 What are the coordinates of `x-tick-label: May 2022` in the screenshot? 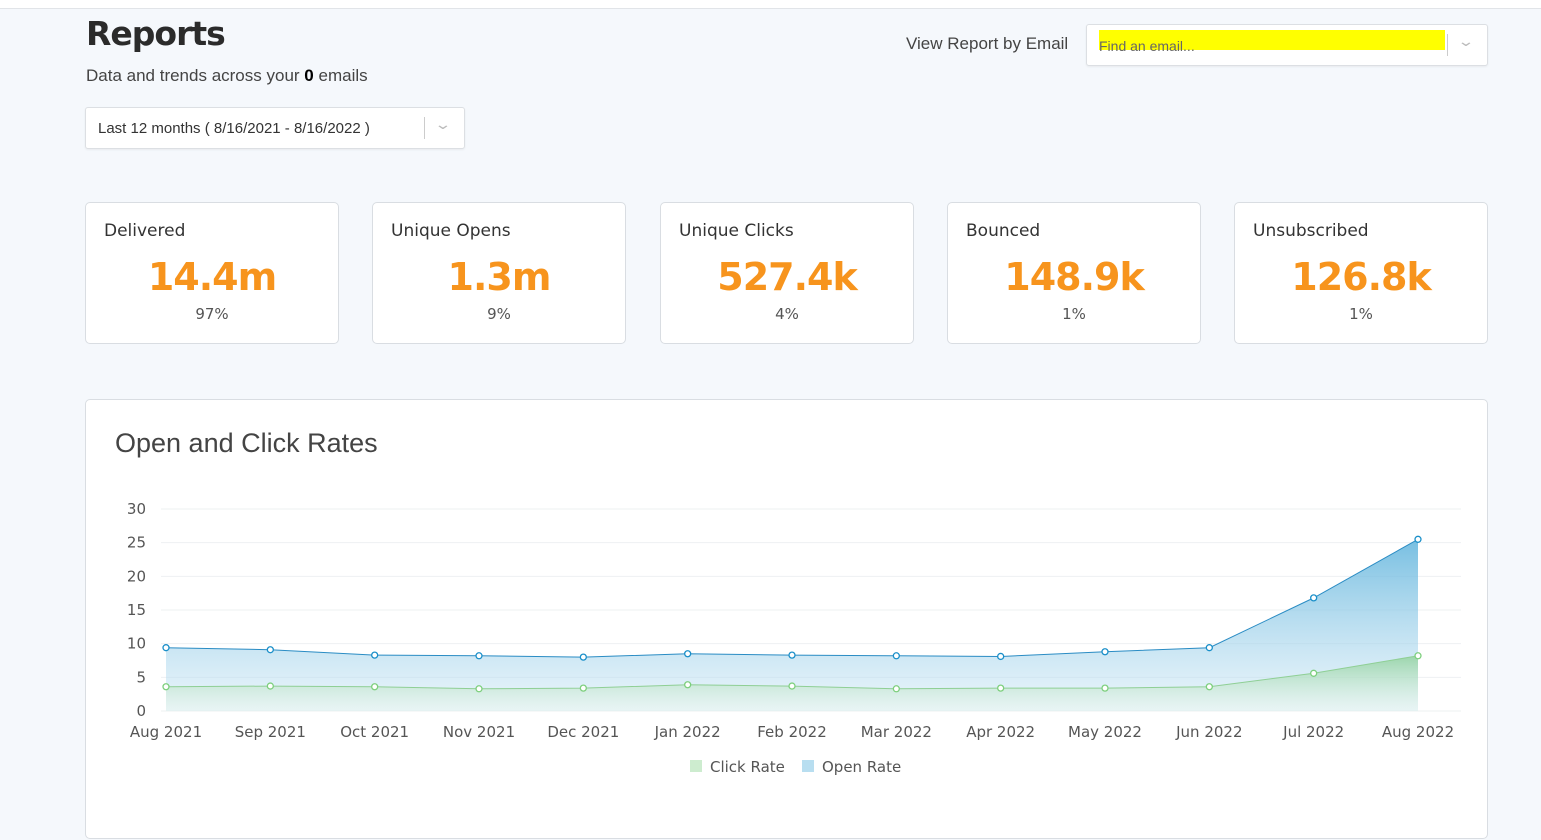 It's located at (1105, 732).